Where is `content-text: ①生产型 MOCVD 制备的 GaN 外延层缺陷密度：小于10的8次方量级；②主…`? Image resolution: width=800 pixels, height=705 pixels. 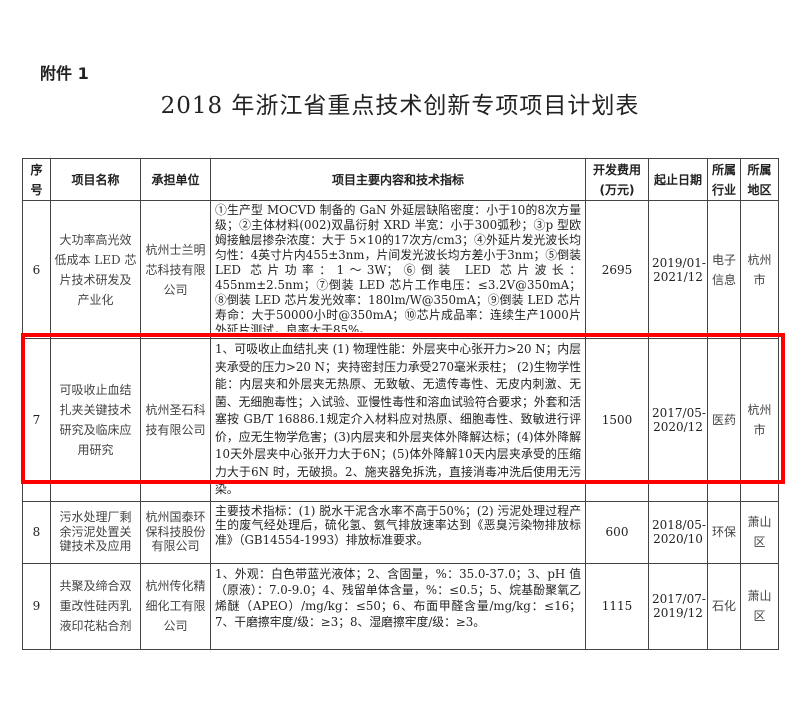 content-text: ①生产型 MOCVD 制备的 GaN 外延层缺陷密度：小于10的8次方量级；②主… is located at coordinates (398, 267).